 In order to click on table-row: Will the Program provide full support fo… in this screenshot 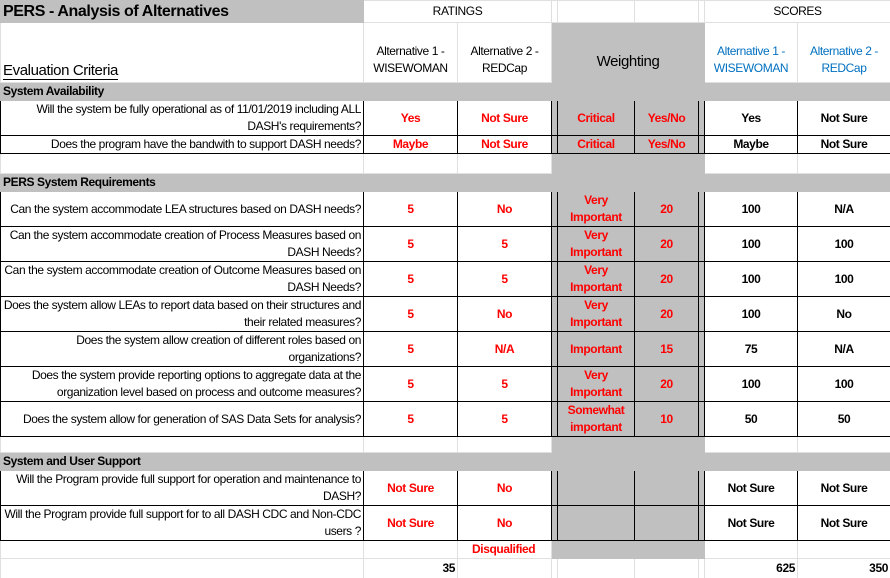, I will do `click(445, 488)`.